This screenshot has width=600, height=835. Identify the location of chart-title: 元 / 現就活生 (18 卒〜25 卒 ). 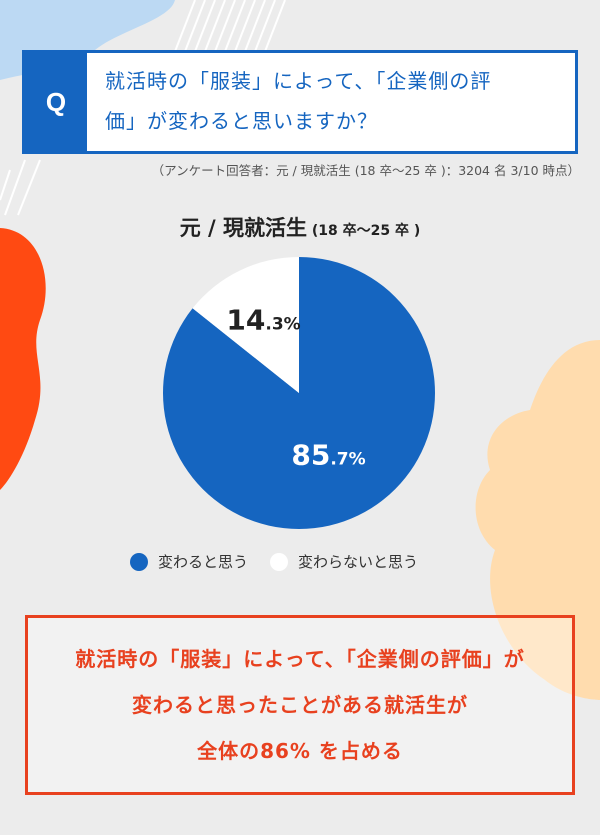
(300, 227).